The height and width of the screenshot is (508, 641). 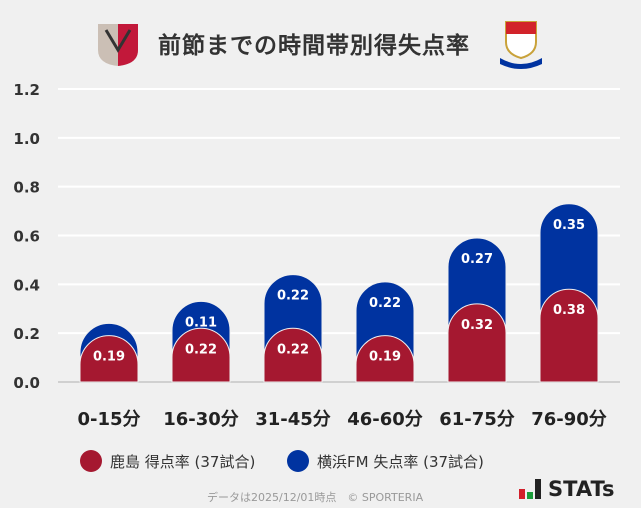 I want to click on x-tick-label: 16-30分, so click(x=201, y=419).